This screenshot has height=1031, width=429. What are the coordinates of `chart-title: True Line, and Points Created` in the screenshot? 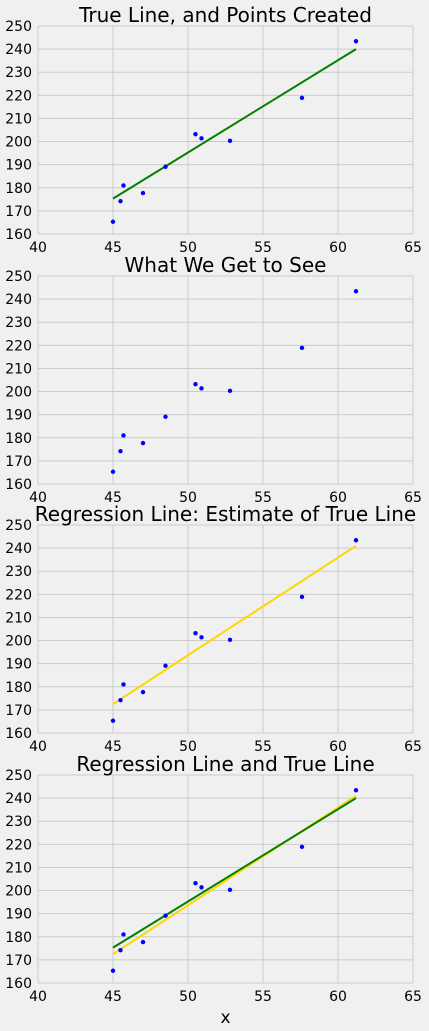 It's located at (225, 15).